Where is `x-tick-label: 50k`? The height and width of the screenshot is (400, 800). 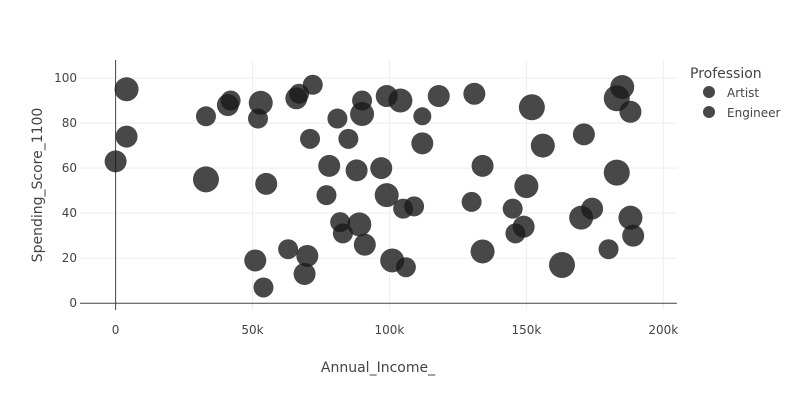
x-tick-label: 50k is located at coordinates (252, 330).